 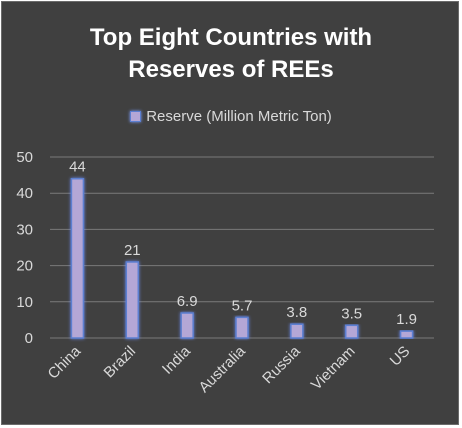 I want to click on data-label: 21, so click(x=132, y=250).